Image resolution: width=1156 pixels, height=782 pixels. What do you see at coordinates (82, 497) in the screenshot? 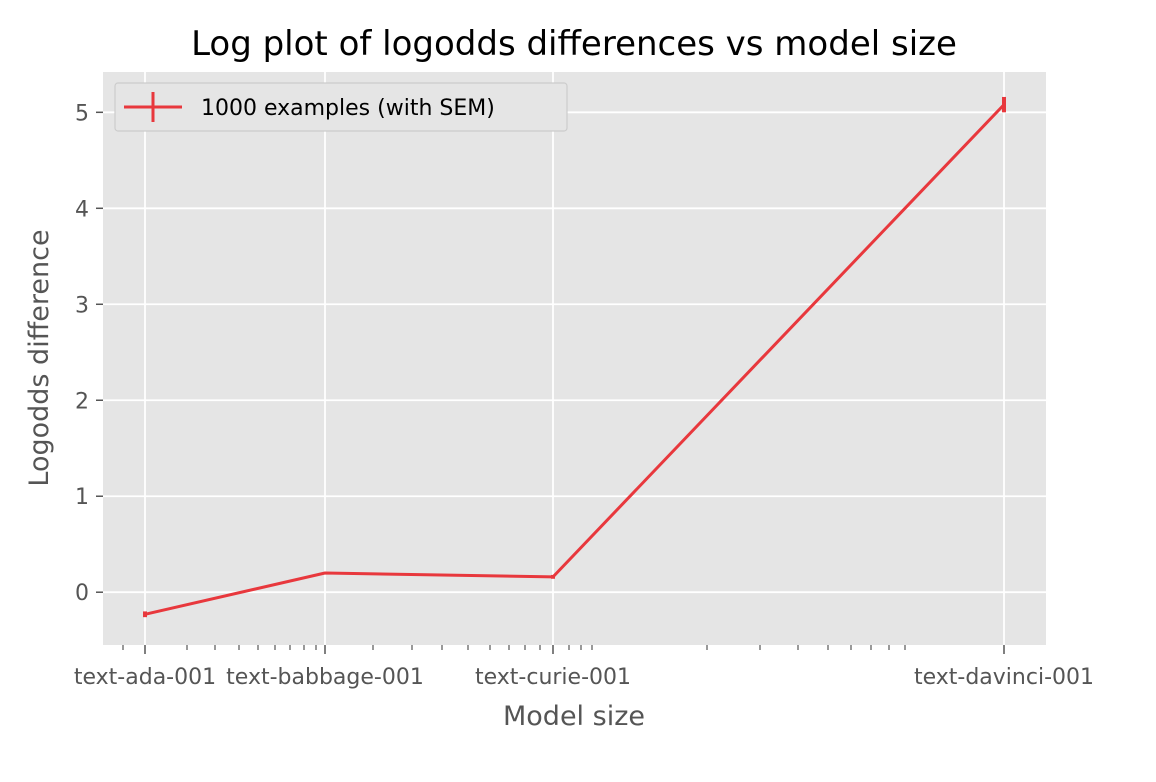
I see `y-tick-label: 1` at bounding box center [82, 497].